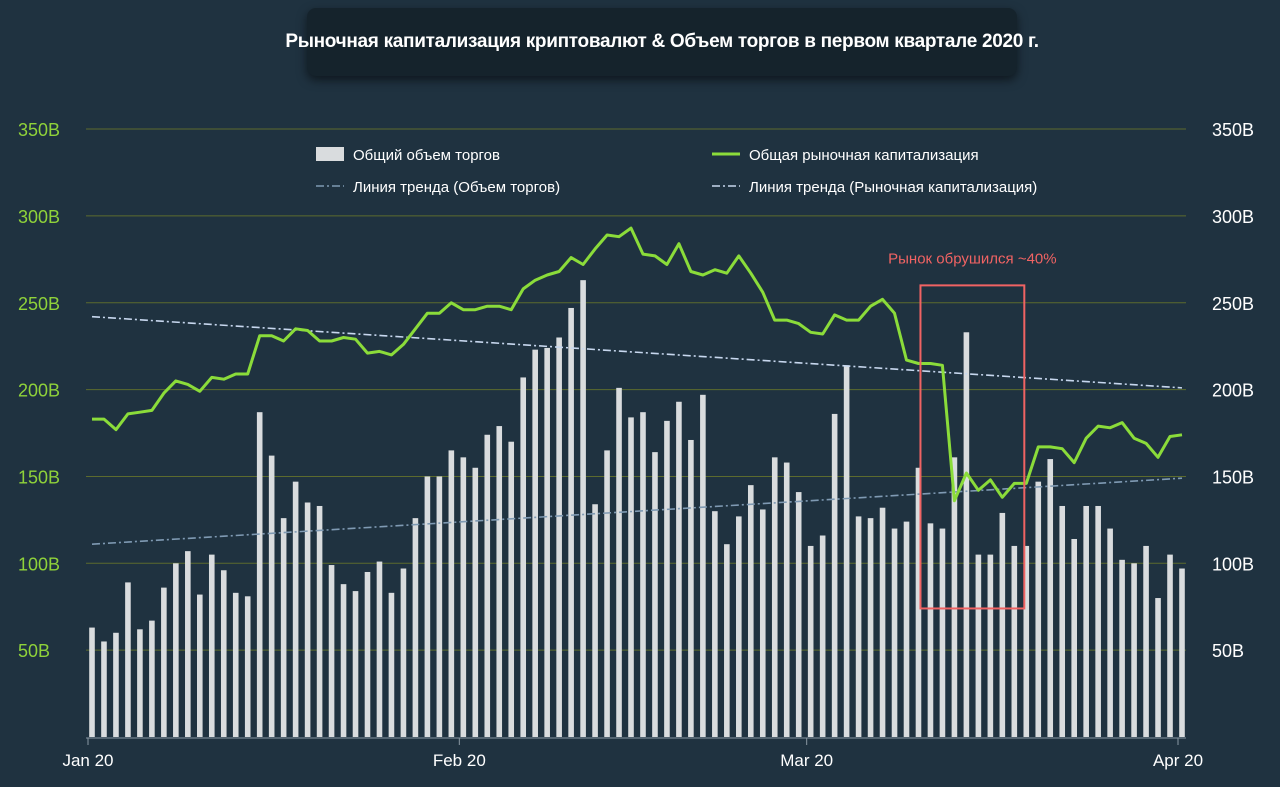 This screenshot has height=787, width=1280. I want to click on y-tick-label-left: 200B, so click(39, 391).